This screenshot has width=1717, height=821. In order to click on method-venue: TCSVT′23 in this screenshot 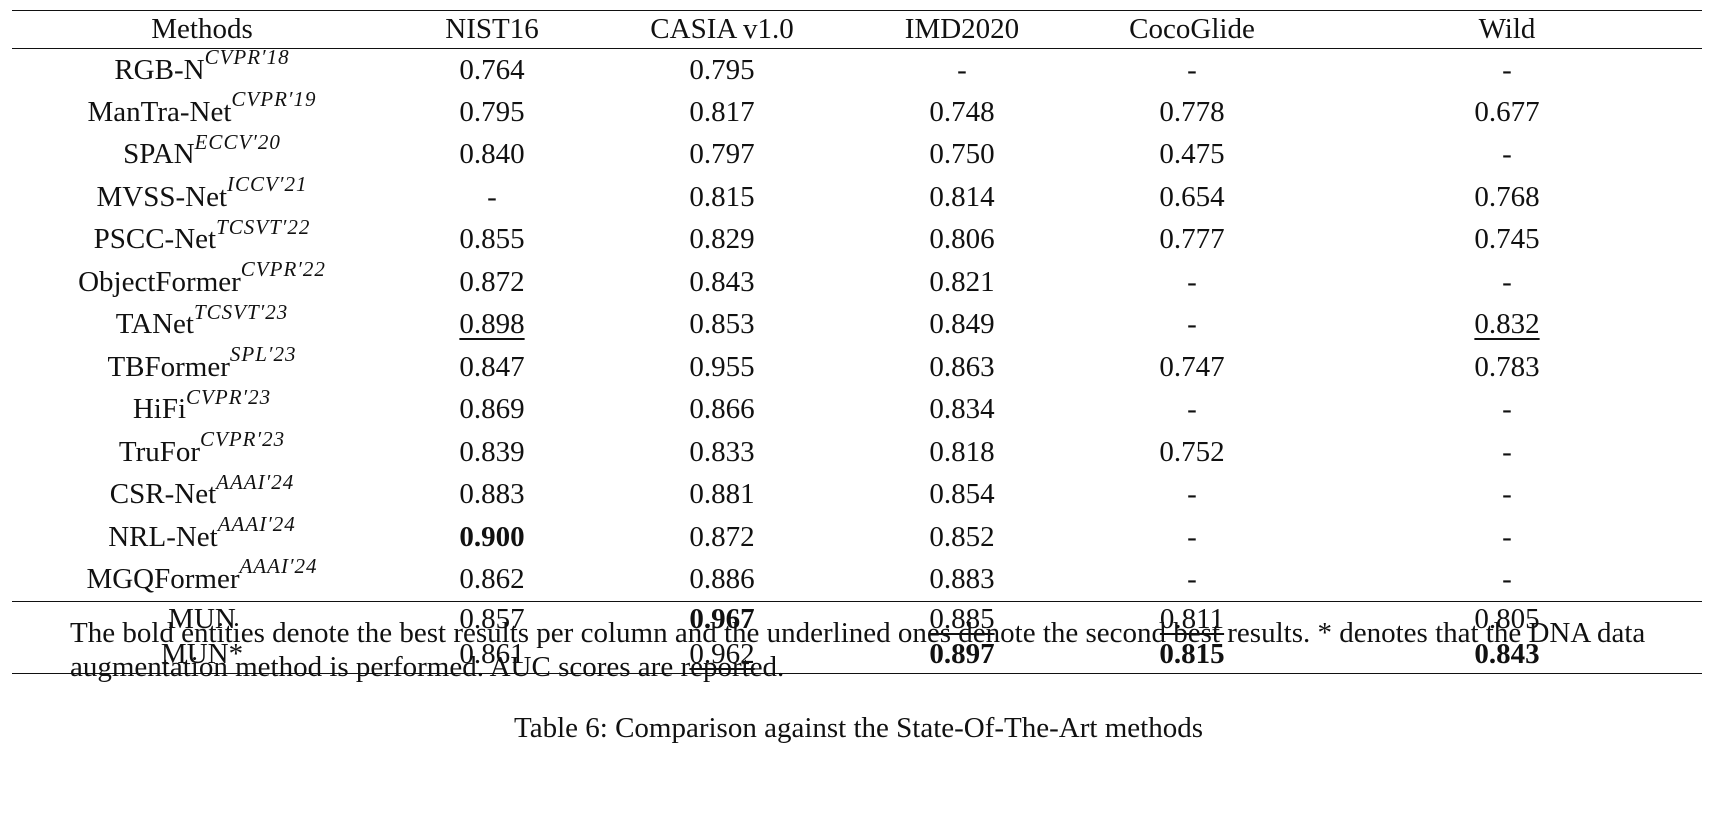, I will do `click(241, 311)`.